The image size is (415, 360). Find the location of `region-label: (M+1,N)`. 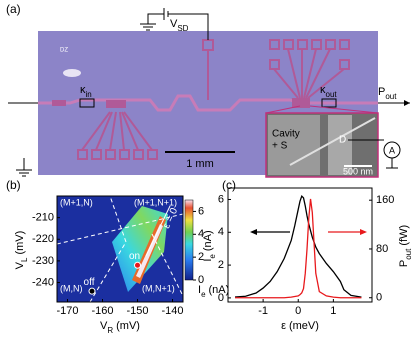

region-label: (M+1,N) is located at coordinates (76, 202).